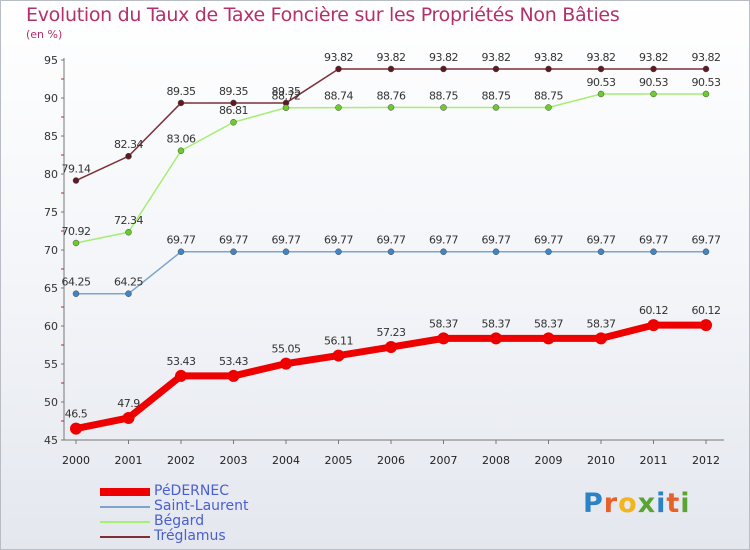  What do you see at coordinates (444, 460) in the screenshot?
I see `x-tick-label: 2007` at bounding box center [444, 460].